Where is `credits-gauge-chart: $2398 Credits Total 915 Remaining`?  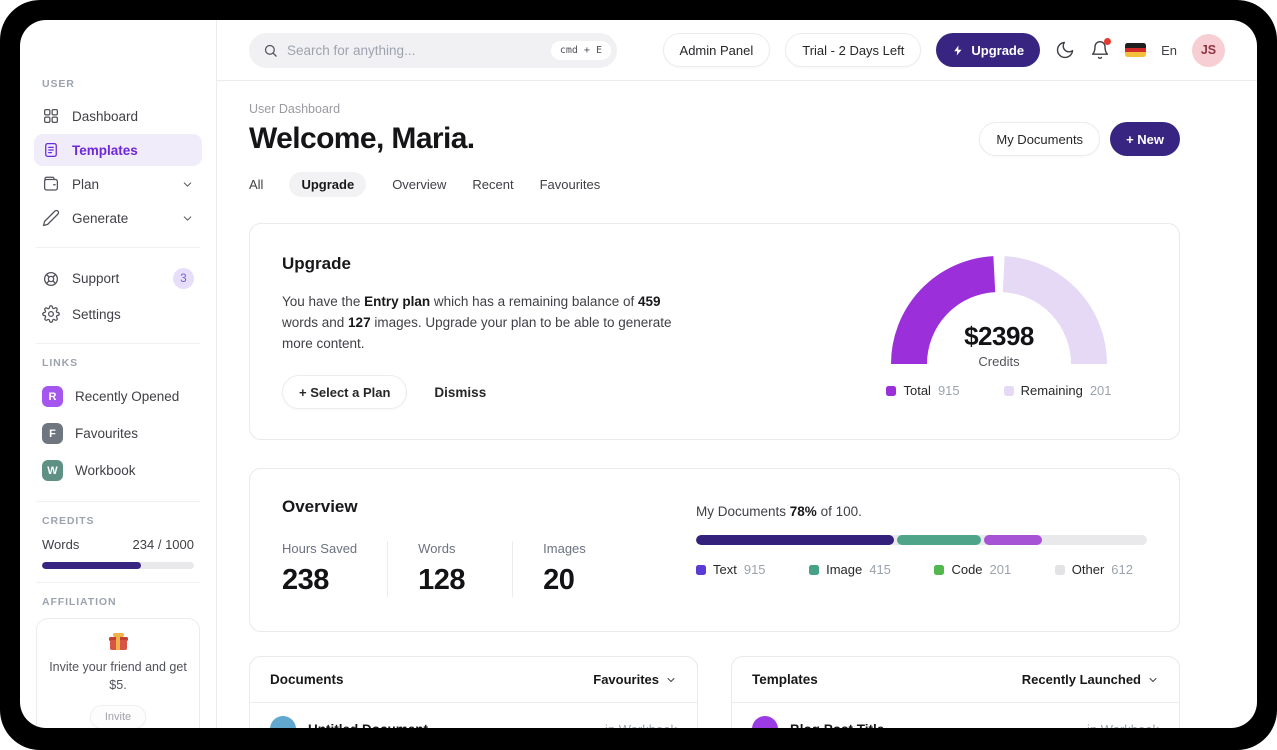 credits-gauge-chart: $2398 Credits Total 915 Remaining is located at coordinates (999, 331).